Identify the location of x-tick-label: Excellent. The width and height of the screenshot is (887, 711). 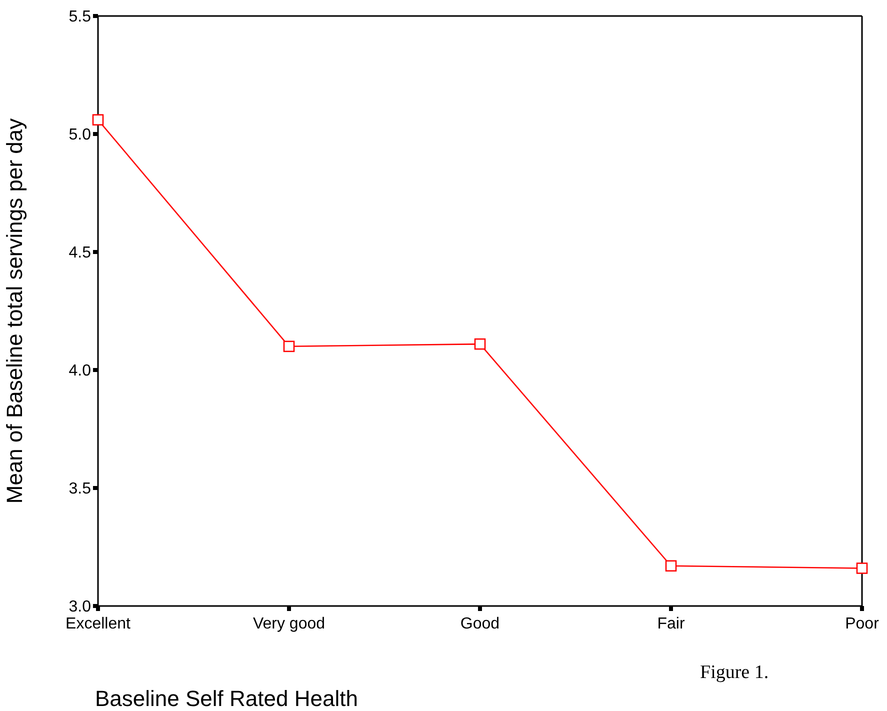
(99, 623).